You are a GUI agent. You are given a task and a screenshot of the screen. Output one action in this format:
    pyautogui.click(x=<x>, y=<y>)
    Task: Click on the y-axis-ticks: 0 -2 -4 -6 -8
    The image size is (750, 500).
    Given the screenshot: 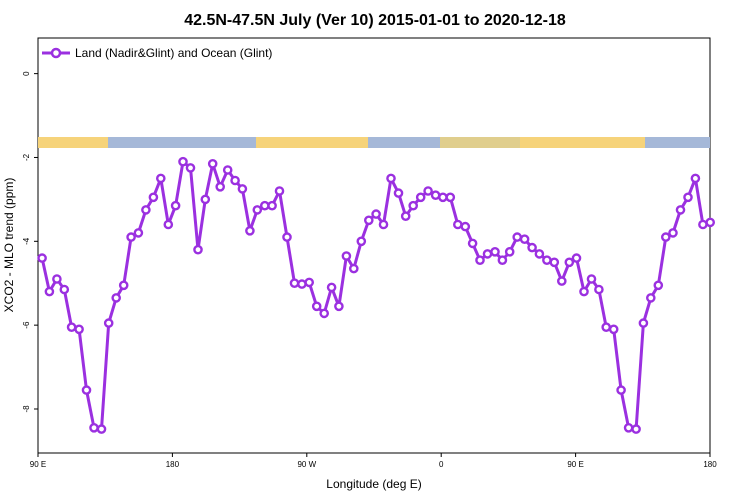 What is the action you would take?
    pyautogui.click(x=30, y=242)
    